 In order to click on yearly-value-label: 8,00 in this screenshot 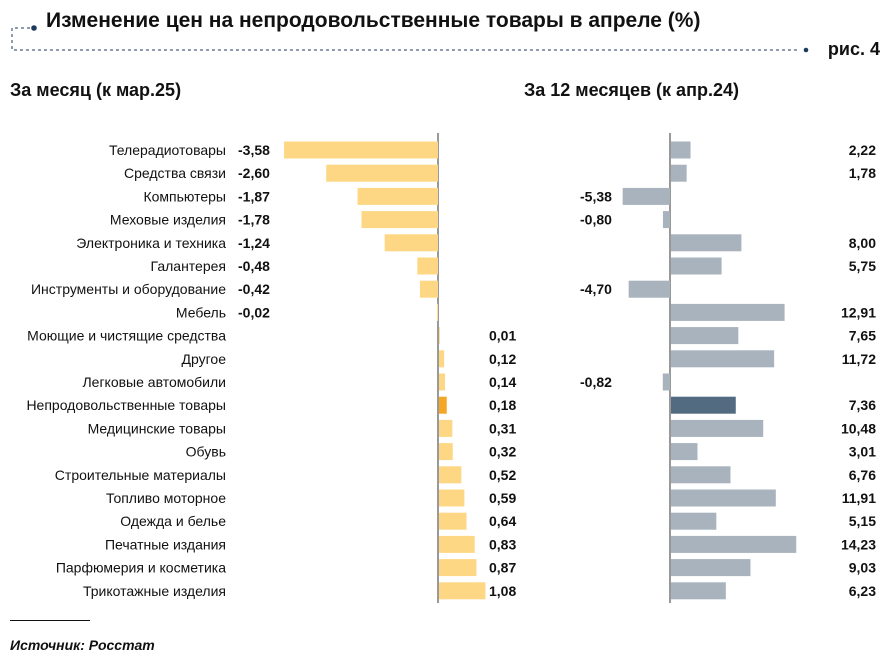, I will do `click(862, 243)`.